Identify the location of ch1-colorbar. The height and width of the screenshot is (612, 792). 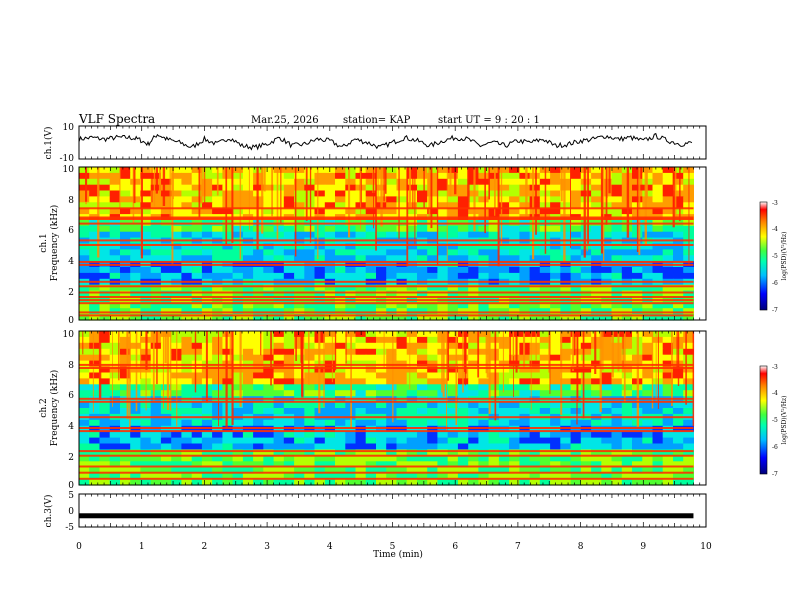
(763, 256).